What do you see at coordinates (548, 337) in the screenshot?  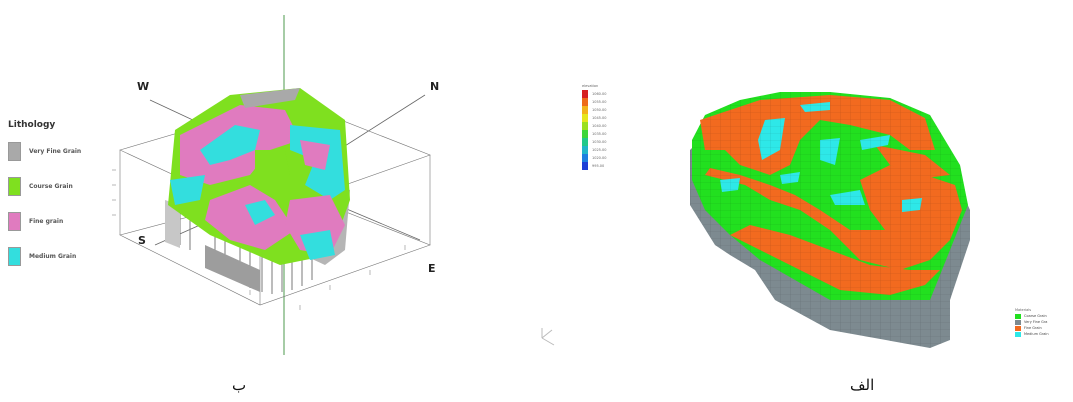 I see `orientation-axes-marker` at bounding box center [548, 337].